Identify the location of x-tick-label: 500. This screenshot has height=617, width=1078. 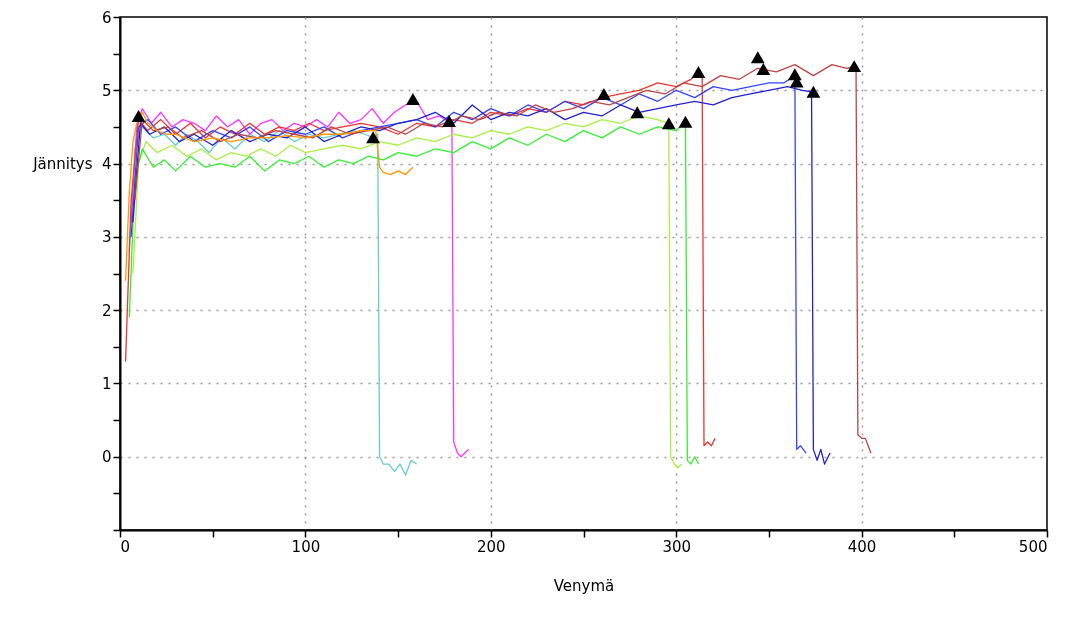
(1033, 546).